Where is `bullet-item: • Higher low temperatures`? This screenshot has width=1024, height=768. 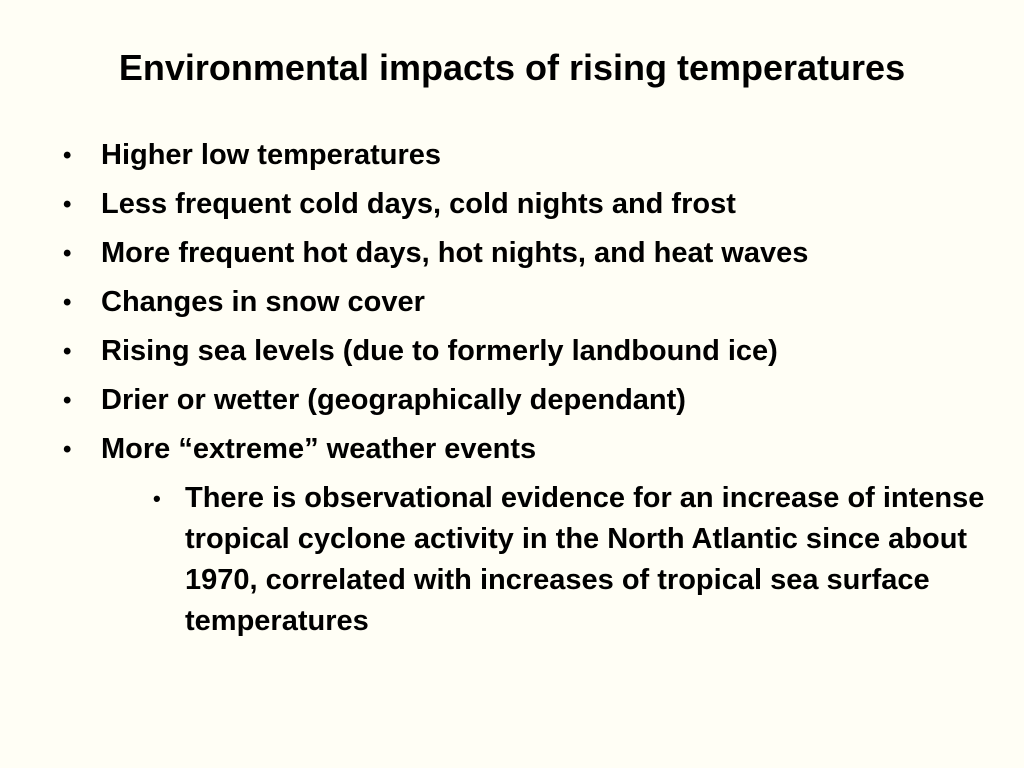
bullet-item: • Higher low temperatures is located at coordinates (528, 155).